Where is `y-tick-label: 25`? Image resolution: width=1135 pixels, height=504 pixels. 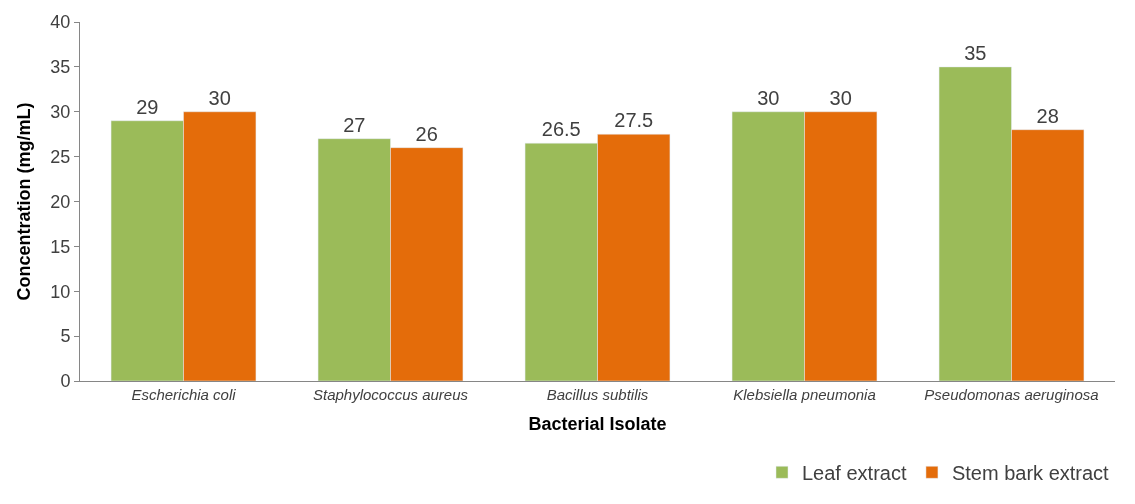
y-tick-label: 25 is located at coordinates (60, 156).